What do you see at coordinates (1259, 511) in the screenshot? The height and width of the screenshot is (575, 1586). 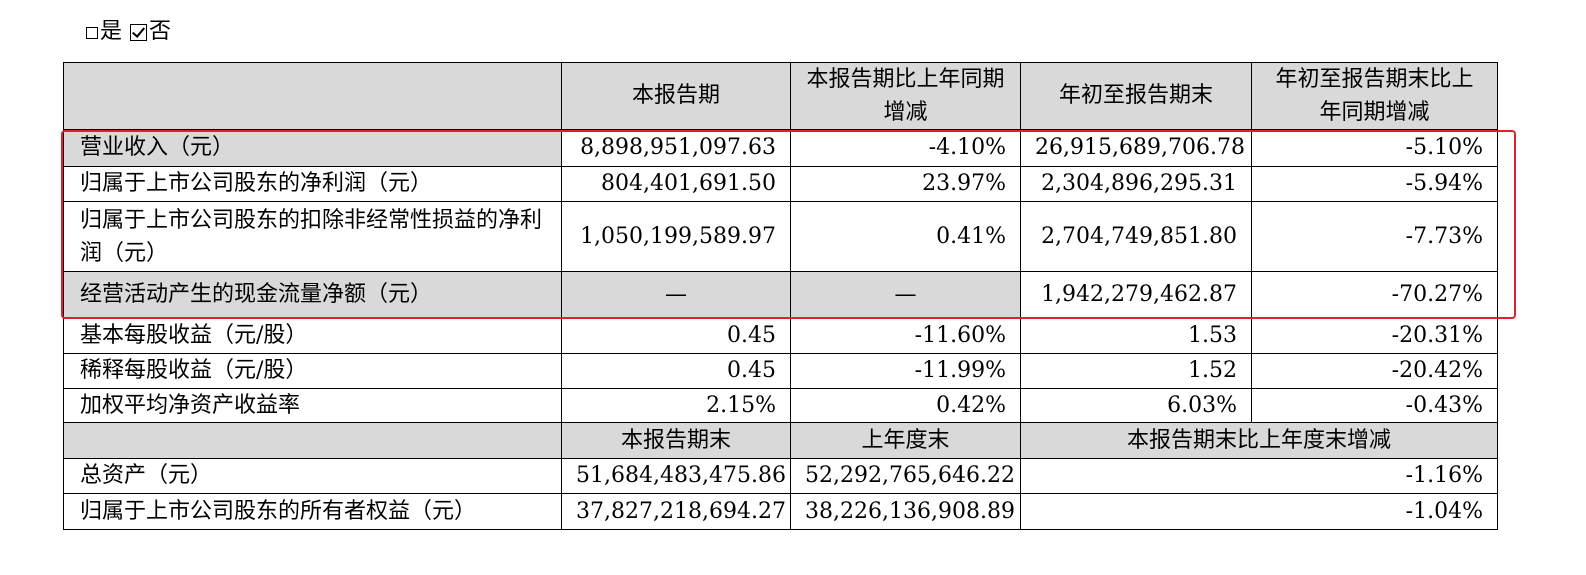 I see `cell-value: -1.04%` at bounding box center [1259, 511].